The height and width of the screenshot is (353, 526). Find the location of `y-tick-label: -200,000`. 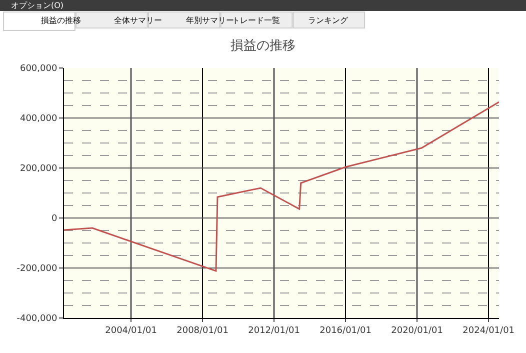

y-tick-label: -200,000 is located at coordinates (37, 269).